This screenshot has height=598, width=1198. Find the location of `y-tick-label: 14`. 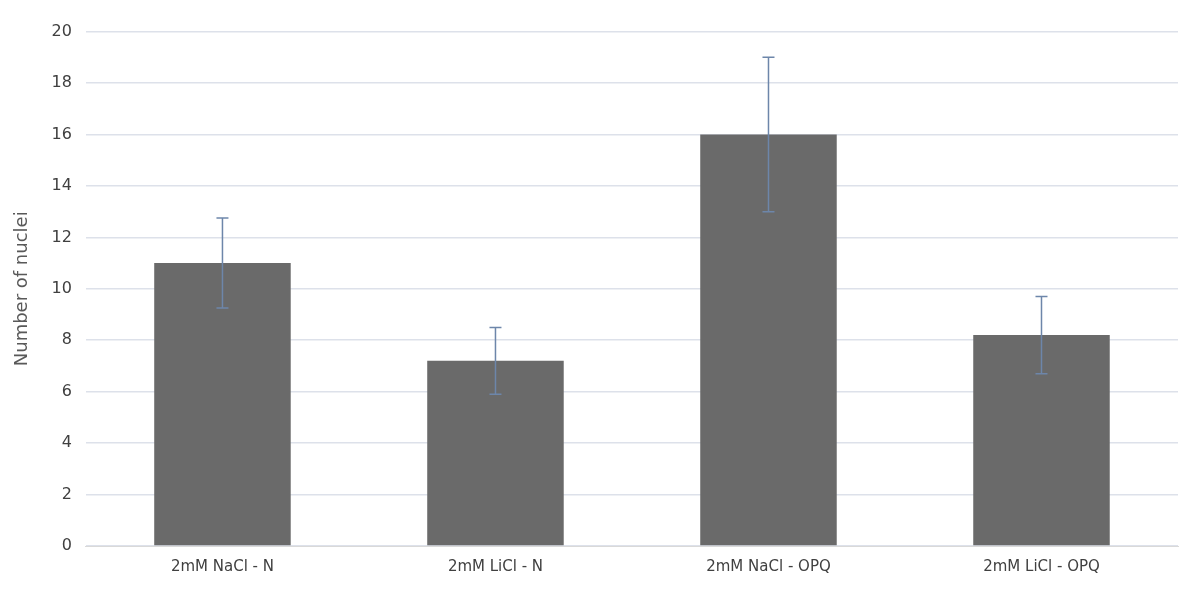

y-tick-label: 14 is located at coordinates (61, 185).